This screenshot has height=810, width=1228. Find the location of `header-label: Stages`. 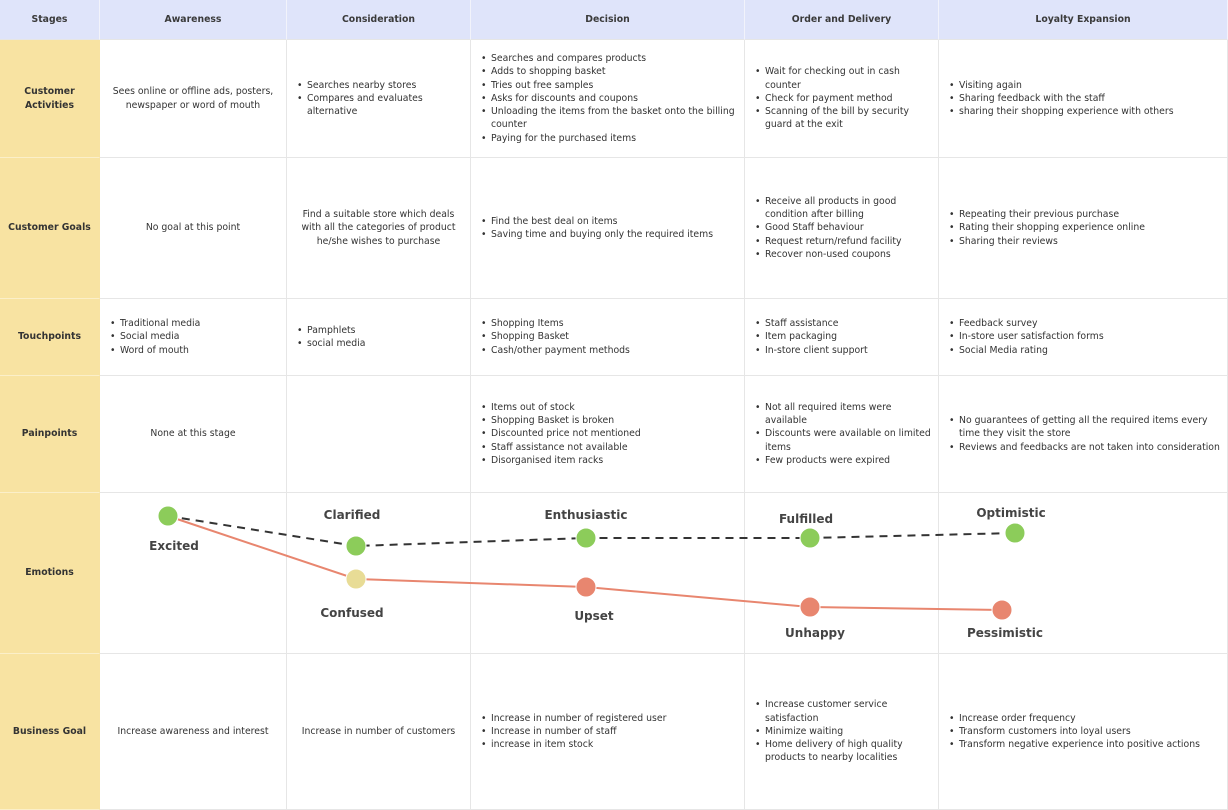

header-label: Stages is located at coordinates (49, 19).